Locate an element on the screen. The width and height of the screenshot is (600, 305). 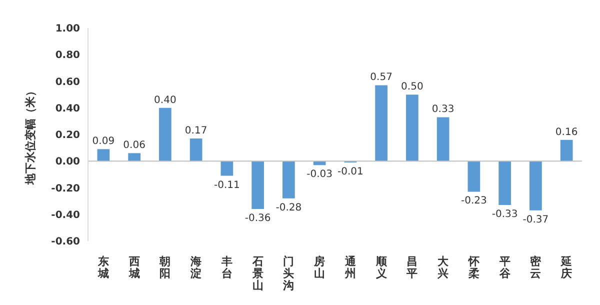
x-tick-label: 怀柔 is located at coordinates (473, 267).